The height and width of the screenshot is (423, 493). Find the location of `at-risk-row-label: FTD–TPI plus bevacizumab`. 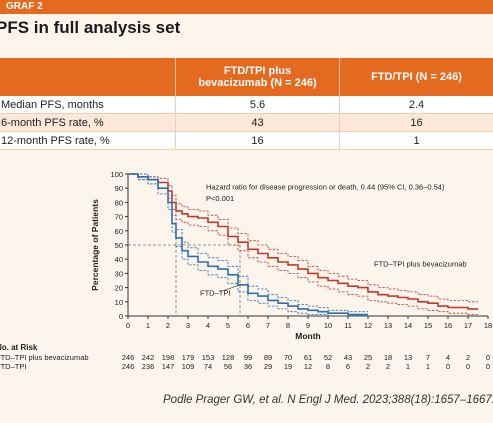

at-risk-row-label: FTD–TPI plus bevacizumab is located at coordinates (44, 357).